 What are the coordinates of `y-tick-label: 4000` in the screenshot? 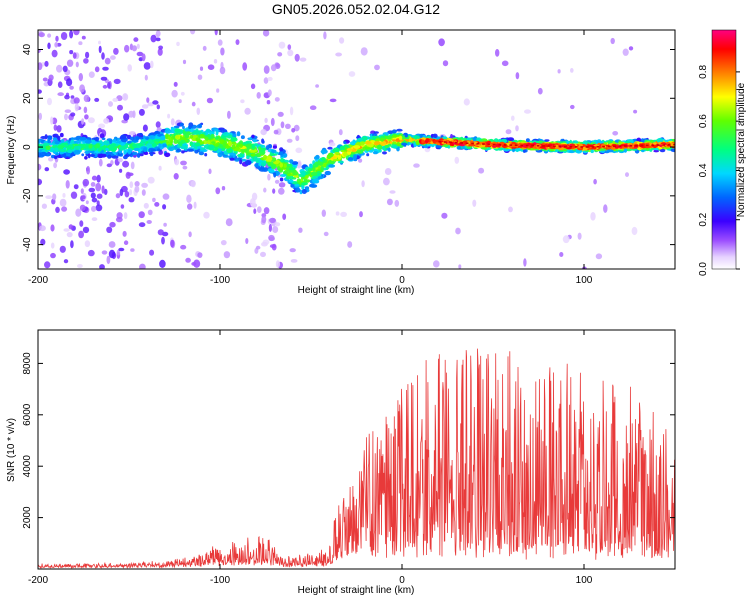 It's located at (27, 466).